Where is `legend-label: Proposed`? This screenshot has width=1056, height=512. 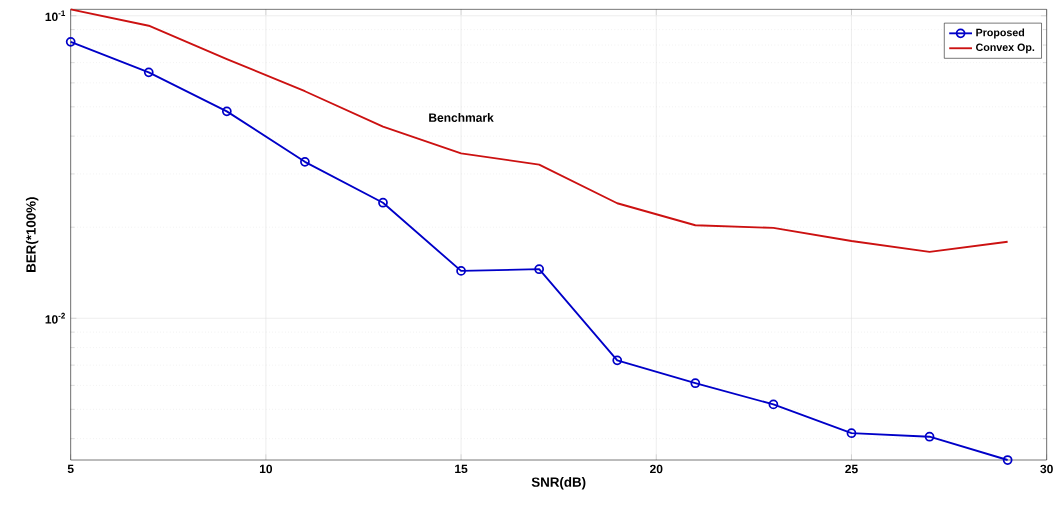 legend-label: Proposed is located at coordinates (1000, 33).